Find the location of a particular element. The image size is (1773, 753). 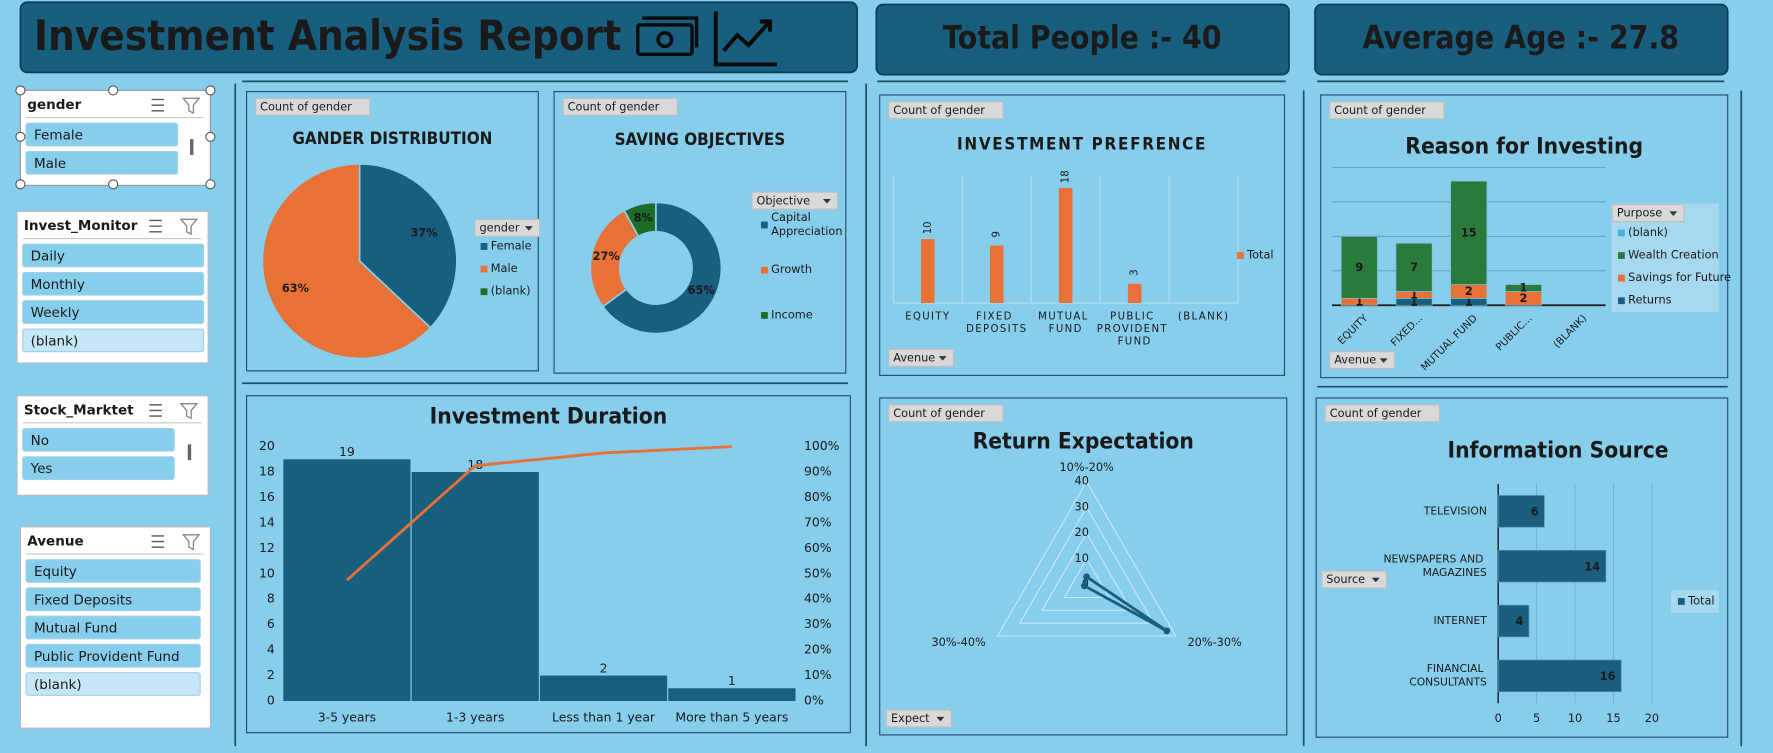

slicer-item-label: Daily is located at coordinates (48, 257).